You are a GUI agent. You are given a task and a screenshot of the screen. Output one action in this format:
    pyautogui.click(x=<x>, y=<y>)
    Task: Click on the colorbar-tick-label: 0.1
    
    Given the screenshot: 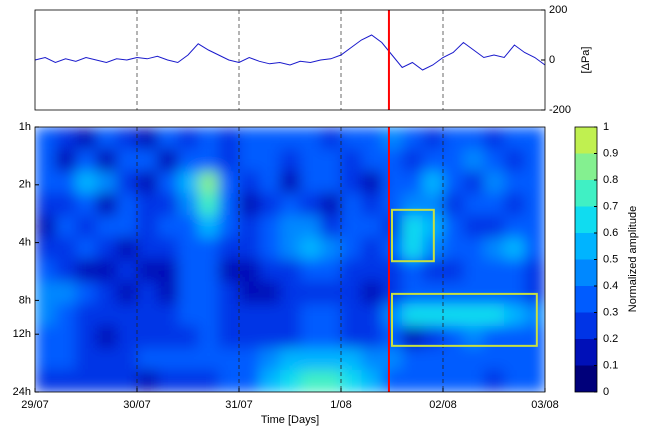 What is the action you would take?
    pyautogui.click(x=610, y=365)
    